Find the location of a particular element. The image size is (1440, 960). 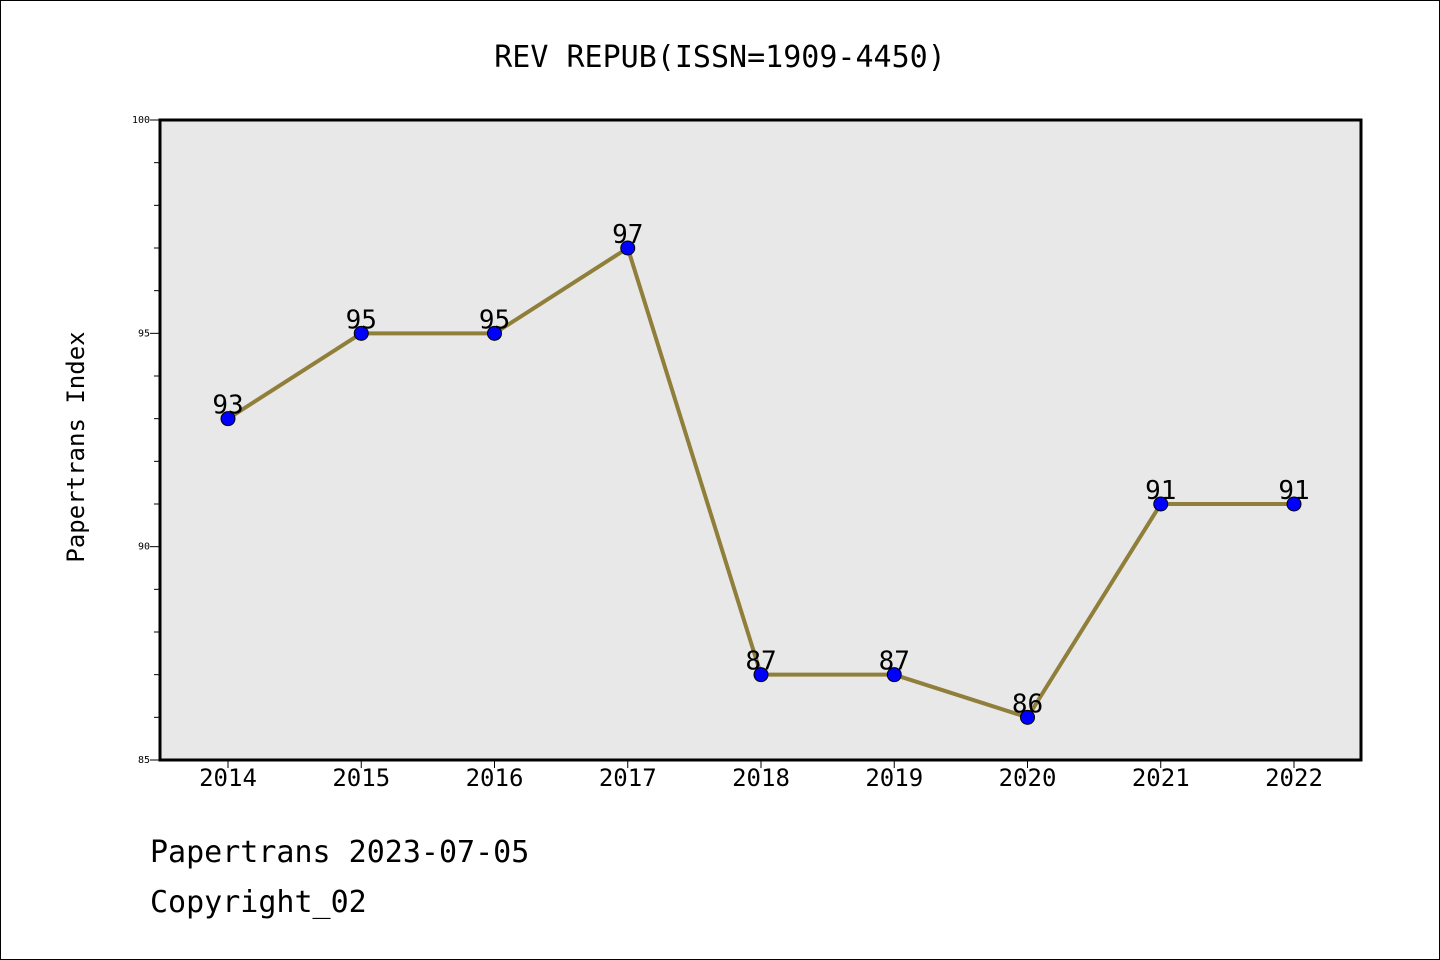

y-tick-label: 95 is located at coordinates (144, 333).